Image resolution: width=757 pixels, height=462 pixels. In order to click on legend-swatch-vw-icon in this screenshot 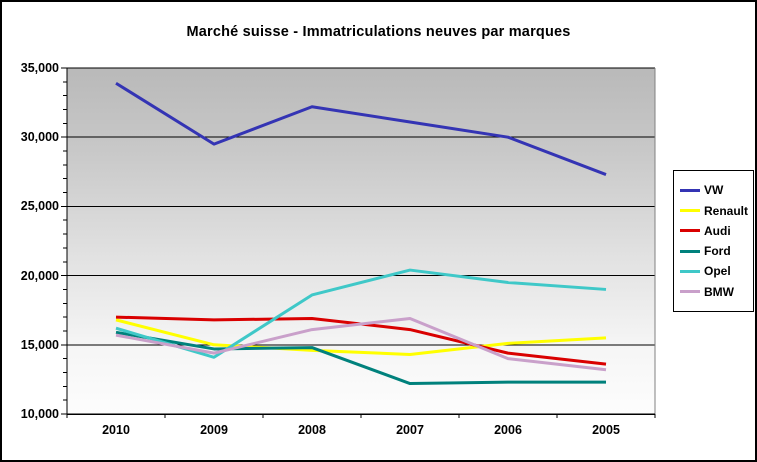, I will do `click(690, 190)`.